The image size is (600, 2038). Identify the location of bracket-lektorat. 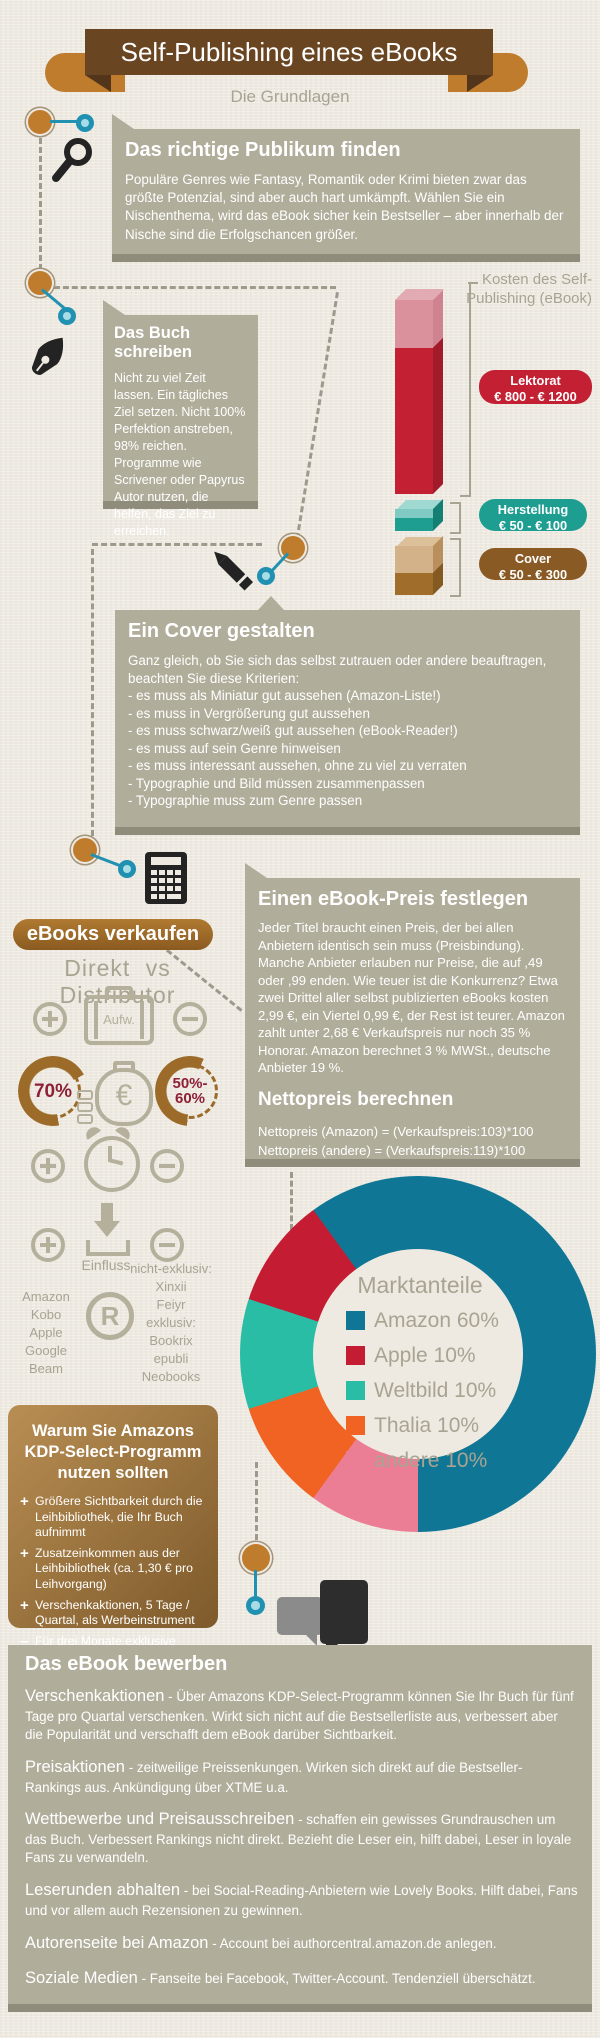
(465, 390).